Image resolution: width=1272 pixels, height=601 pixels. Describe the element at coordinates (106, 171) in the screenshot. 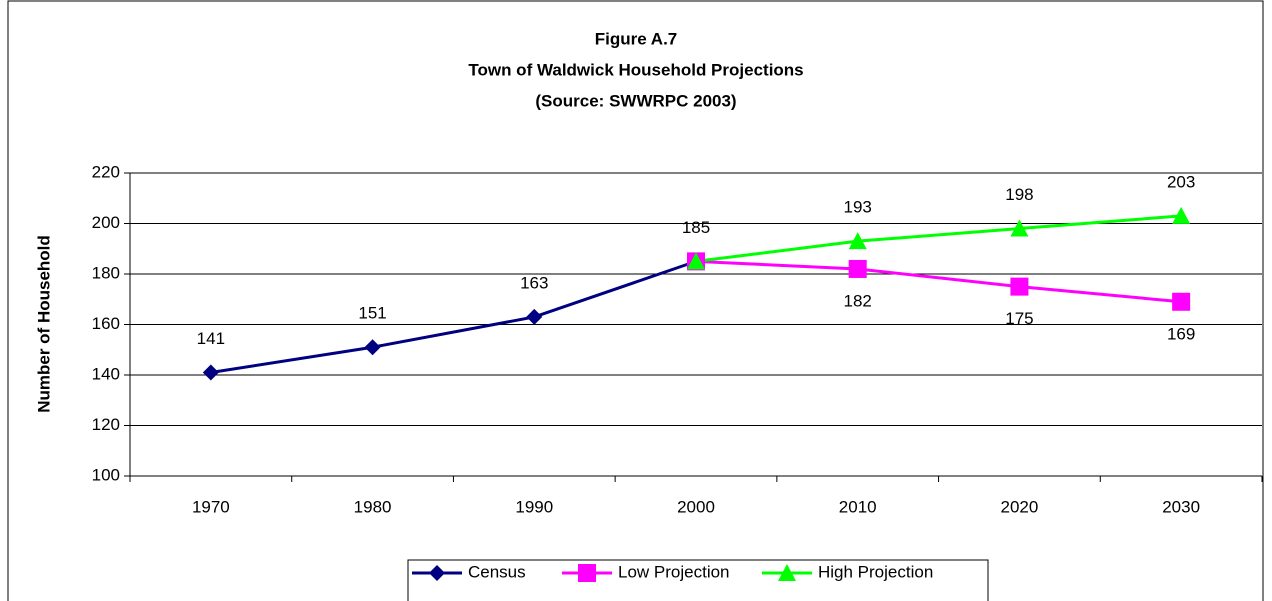

I see `y-tick-label: 220` at that location.